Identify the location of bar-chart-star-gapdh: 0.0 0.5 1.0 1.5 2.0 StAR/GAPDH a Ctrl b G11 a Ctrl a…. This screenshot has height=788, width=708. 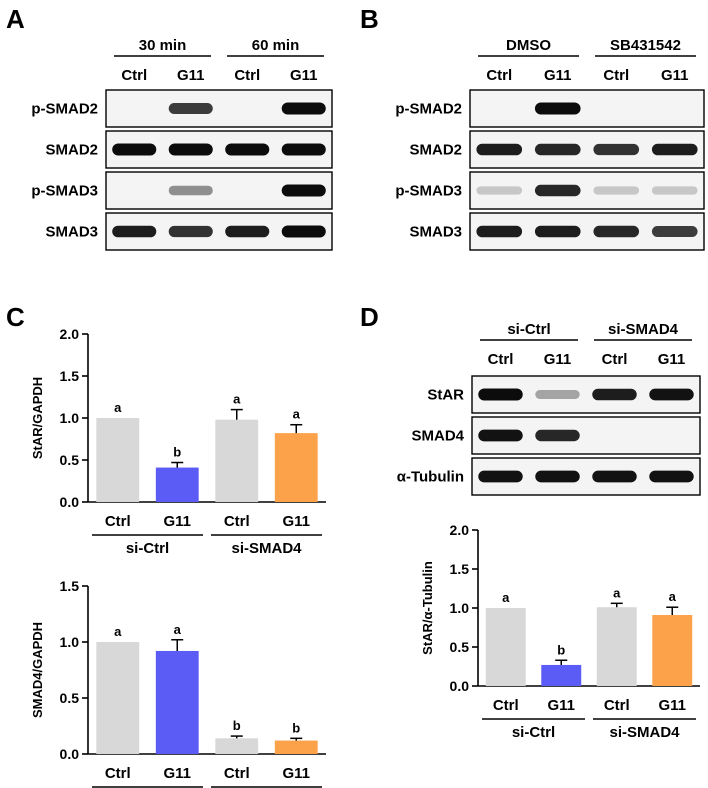
(178, 441).